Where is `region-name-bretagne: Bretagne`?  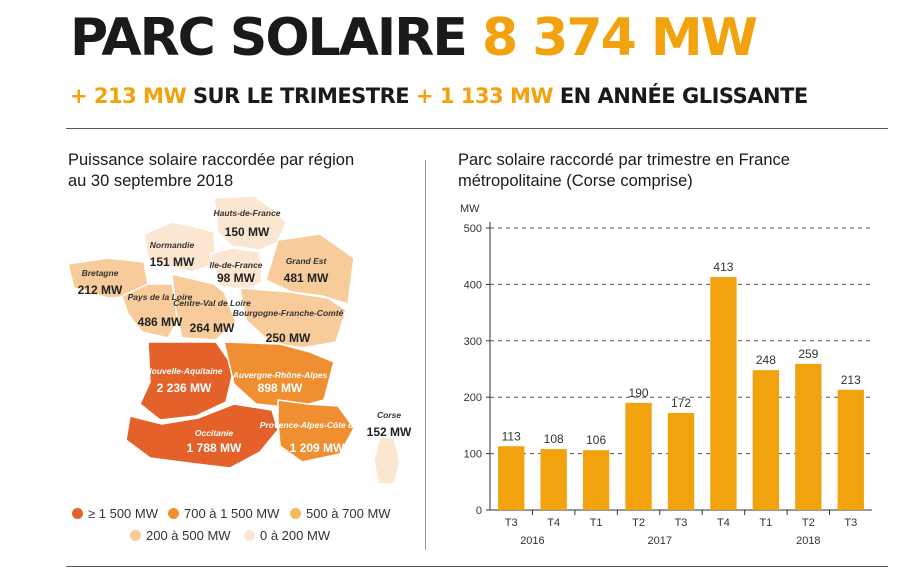
region-name-bretagne: Bretagne is located at coordinates (100, 273).